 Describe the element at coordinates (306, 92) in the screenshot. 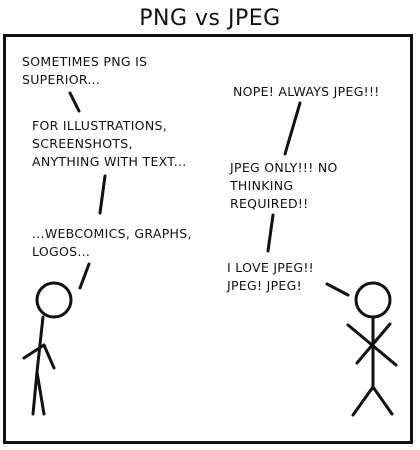

I see `right-speech-1: NOPE! ALWAYS JPEG!!!` at that location.